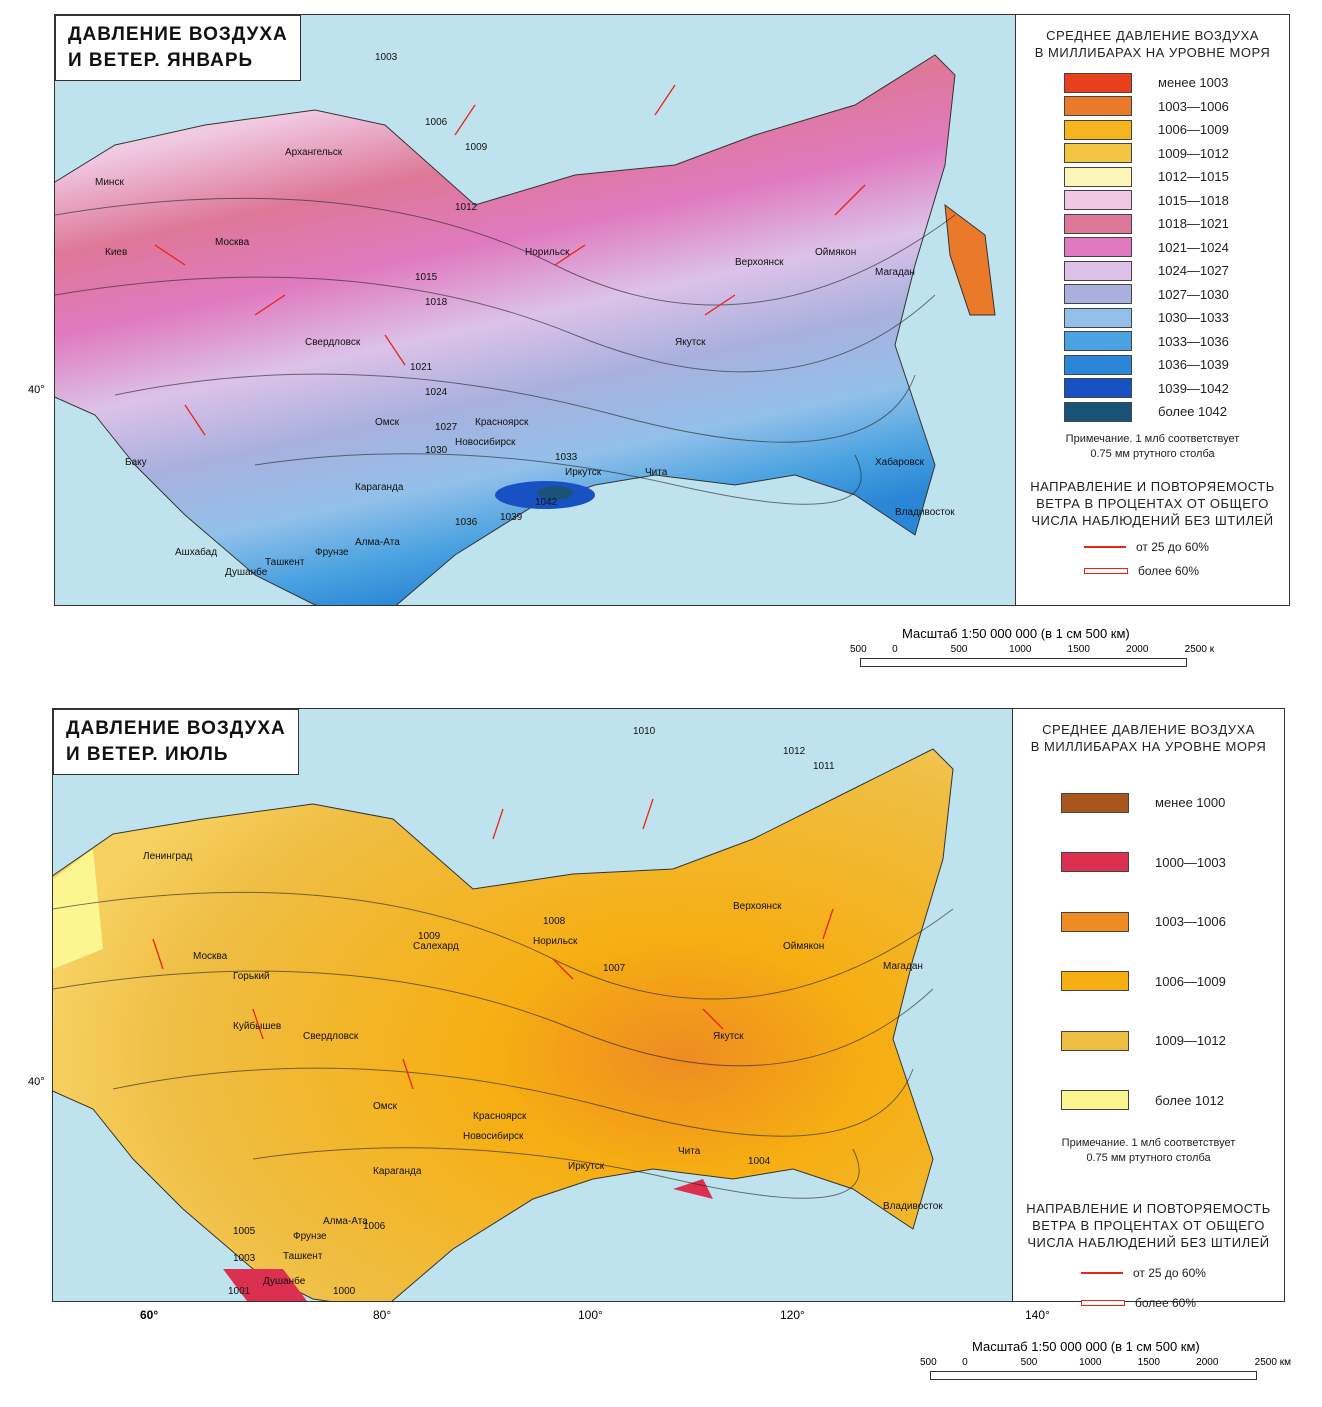 The width and height of the screenshot is (1322, 1407). I want to click on isobar-label: 1009, so click(429, 936).